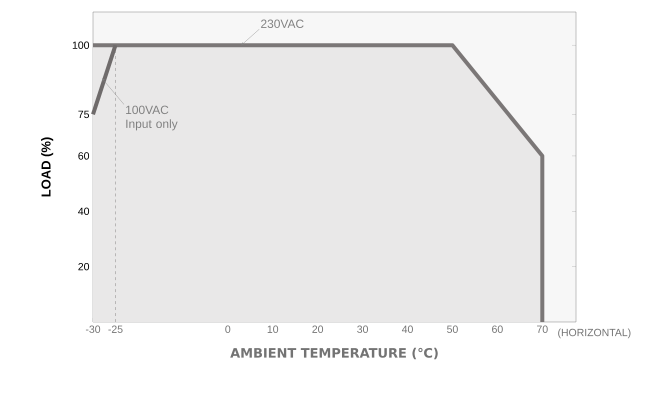 Image resolution: width=651 pixels, height=404 pixels. What do you see at coordinates (542, 329) in the screenshot?
I see `x-tick-label: 70` at bounding box center [542, 329].